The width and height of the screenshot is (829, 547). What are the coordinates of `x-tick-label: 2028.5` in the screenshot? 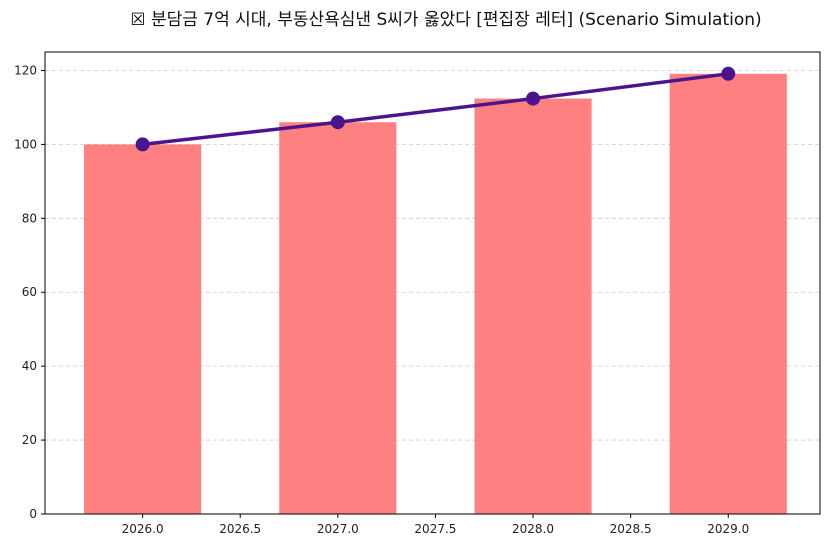 It's located at (631, 529).